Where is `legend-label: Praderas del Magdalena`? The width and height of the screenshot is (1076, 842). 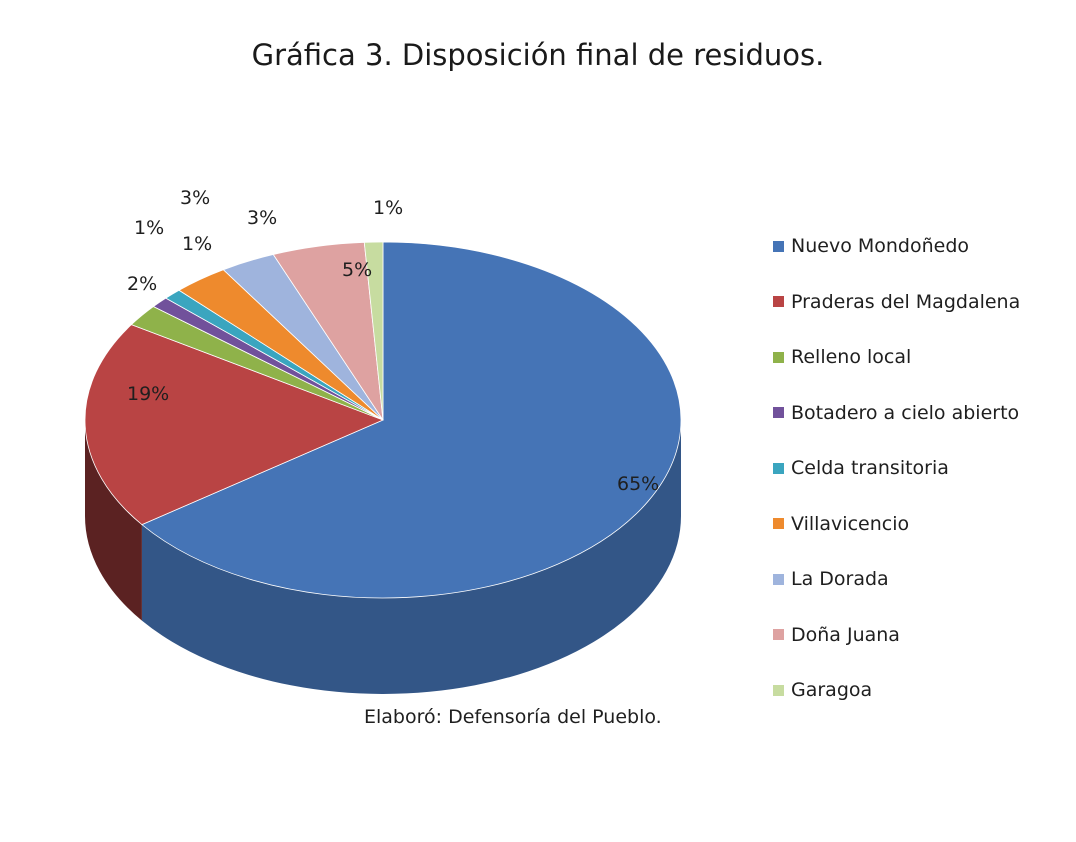 legend-label: Praderas del Magdalena is located at coordinates (906, 301).